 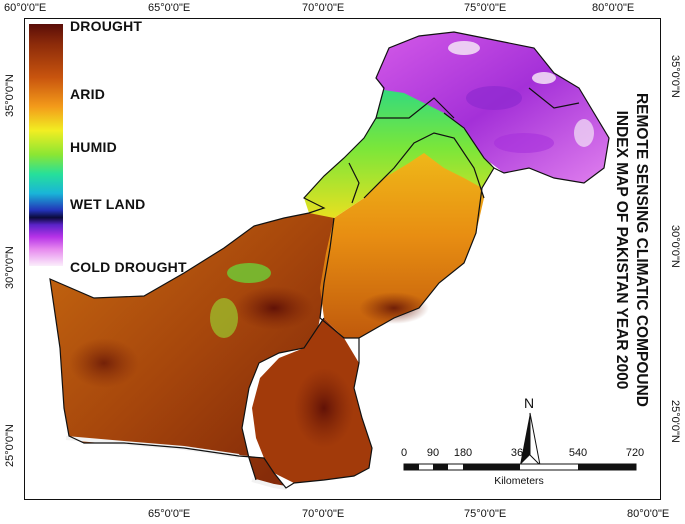 What do you see at coordinates (675, 421) in the screenshot?
I see `right-tick-label: 25°0'0"N` at bounding box center [675, 421].